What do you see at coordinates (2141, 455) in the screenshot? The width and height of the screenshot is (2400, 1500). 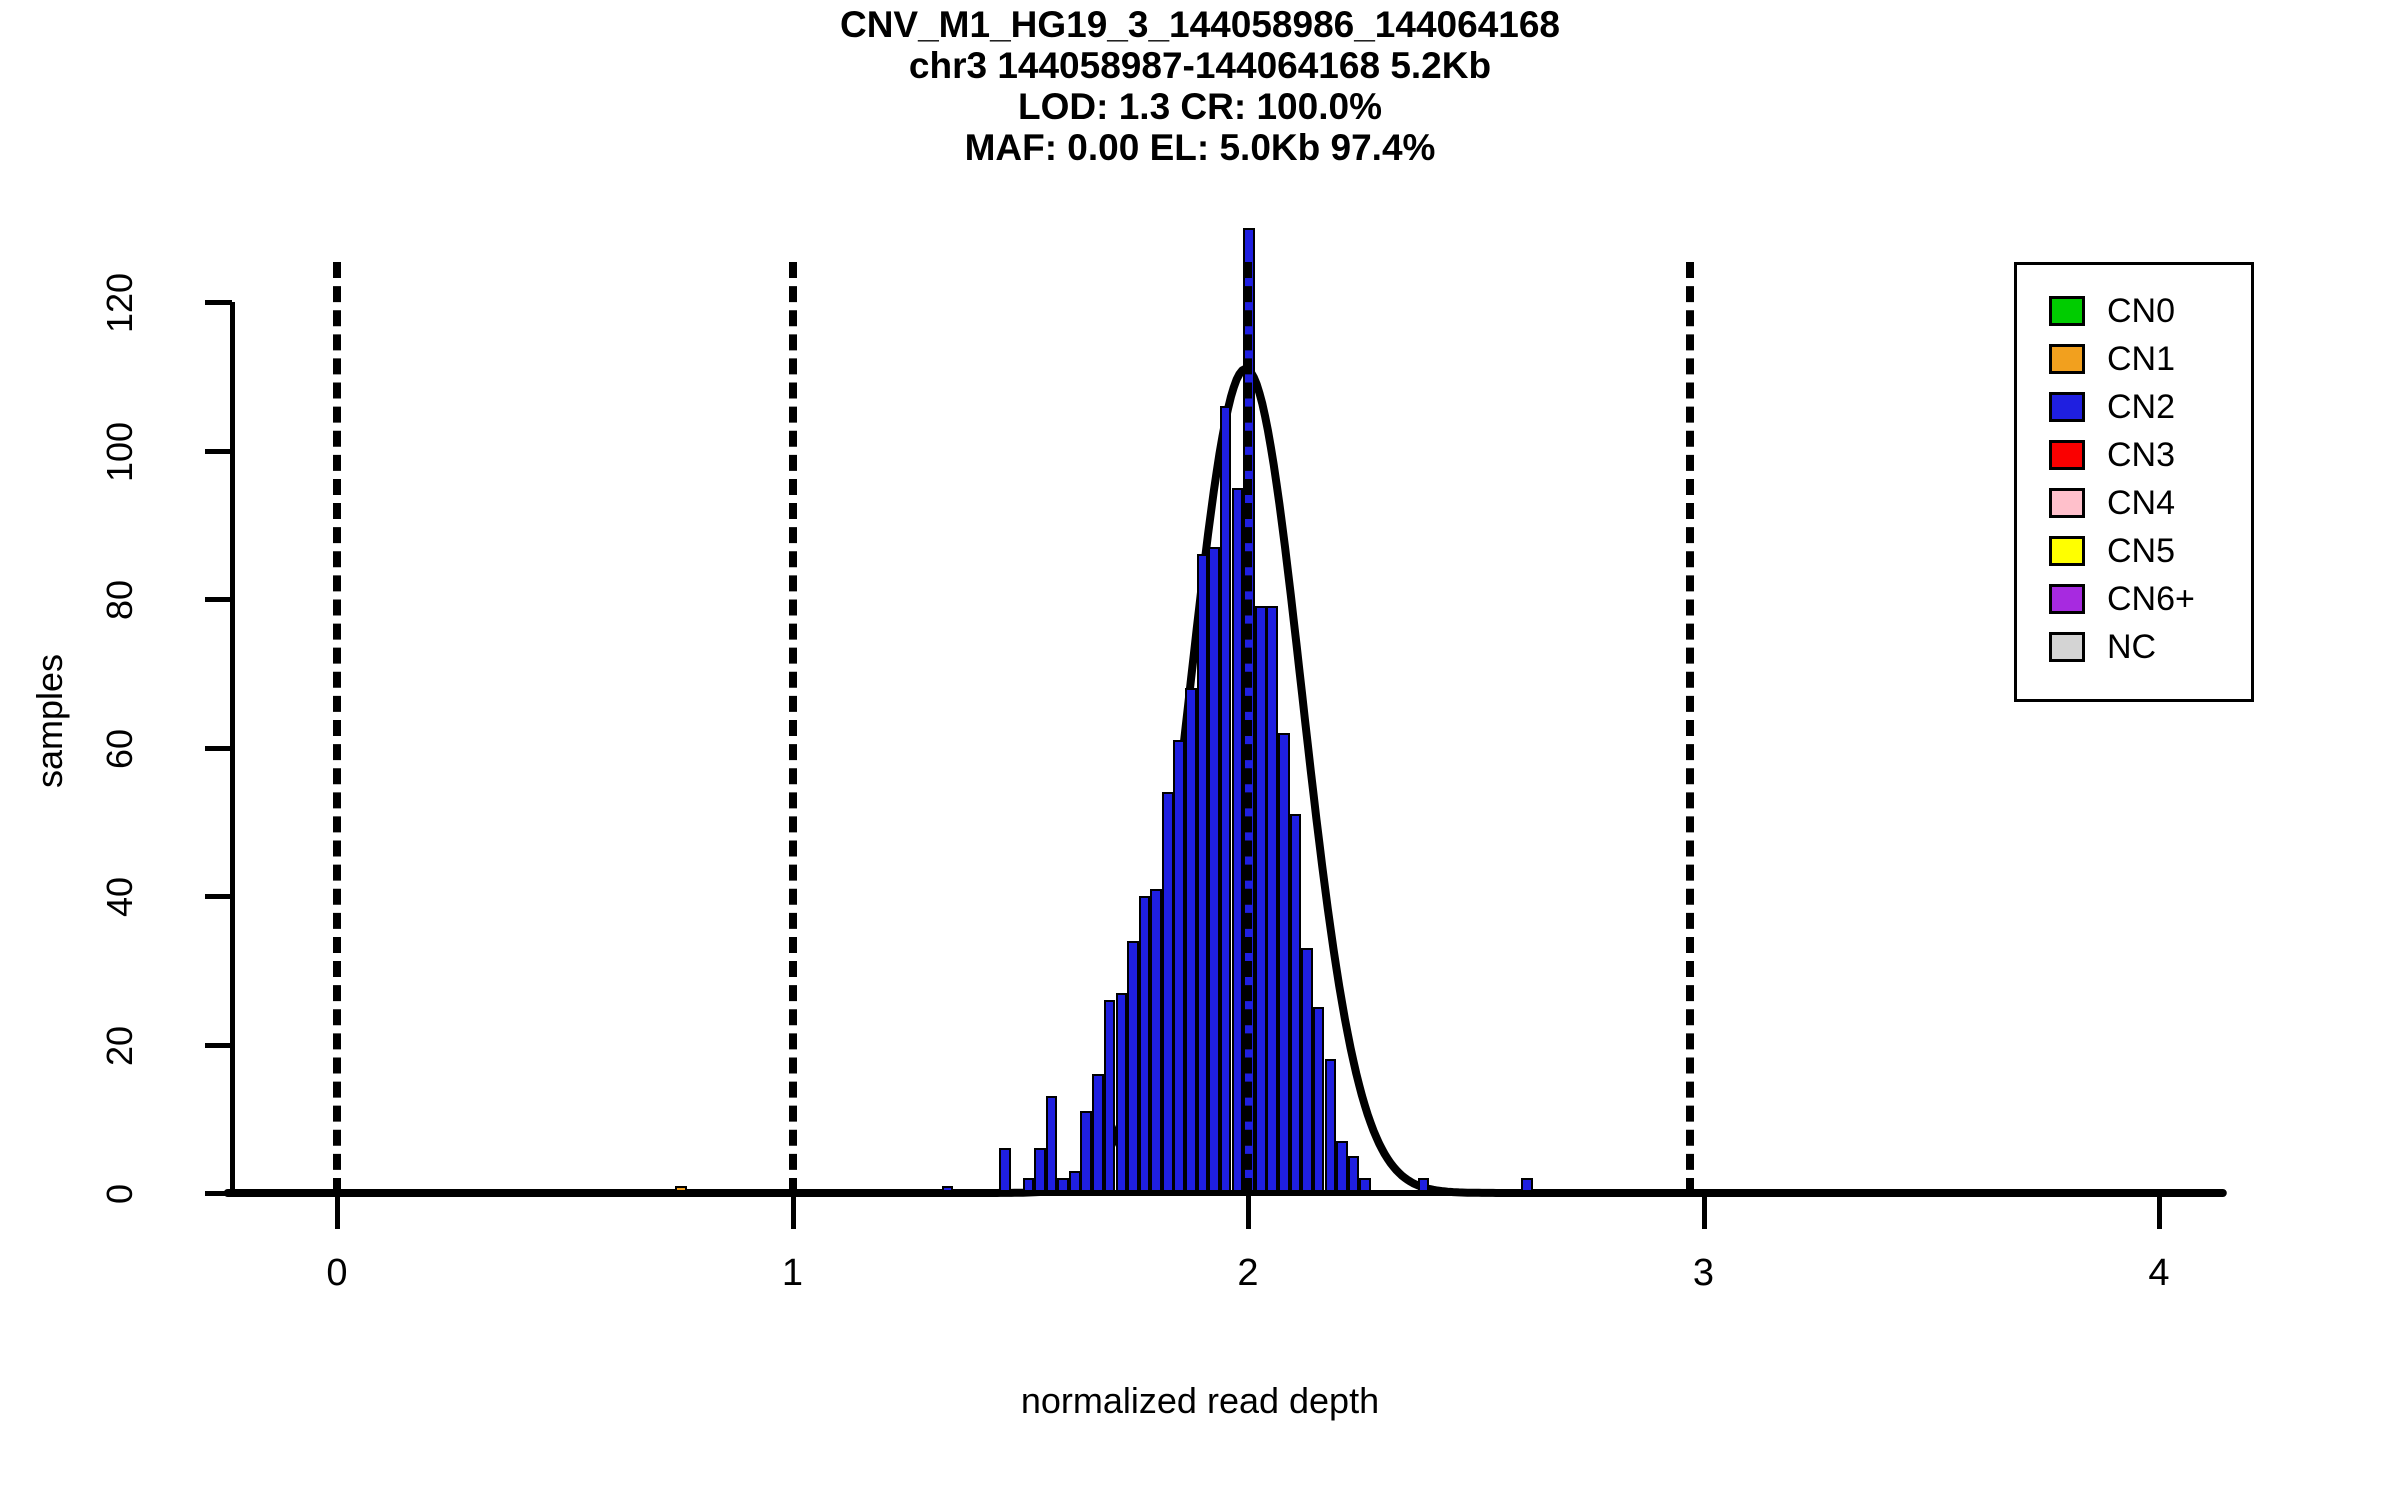 I see `legend-item-label: CN3` at bounding box center [2141, 455].